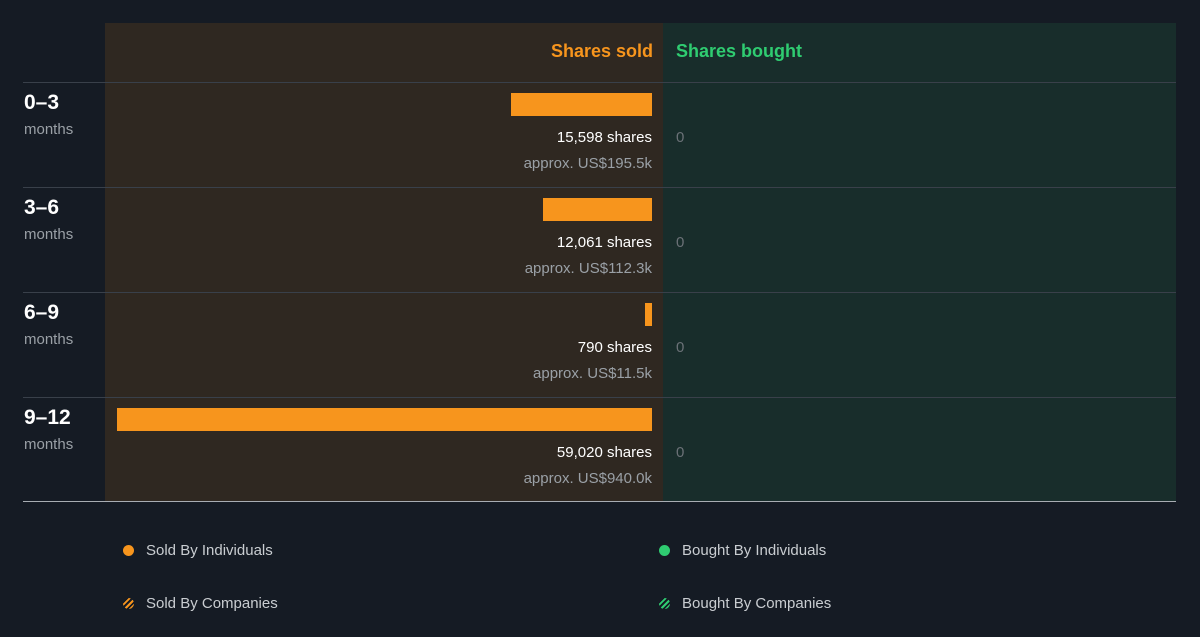 This screenshot has width=1200, height=637. I want to click on sold-shares-label: 12,061 shares, so click(604, 242).